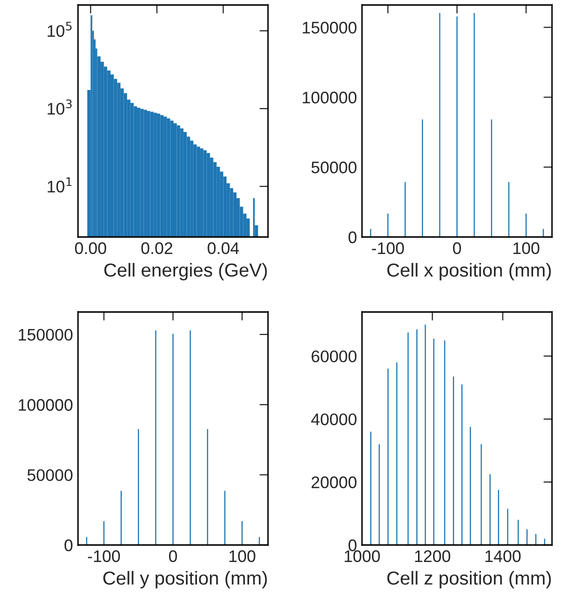 This screenshot has width=562, height=595. Describe the element at coordinates (432, 556) in the screenshot. I see `x-tick-label: 1200` at that location.